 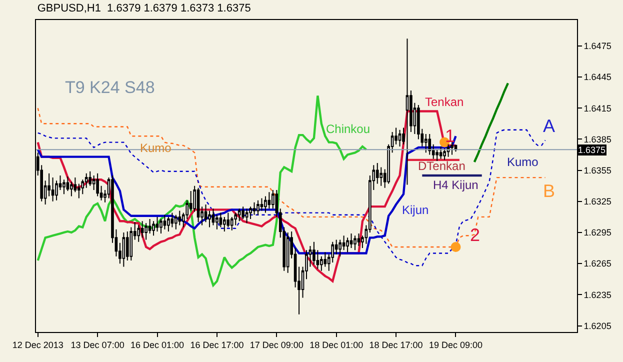 What do you see at coordinates (523, 162) in the screenshot?
I see `annotation: Kumo` at bounding box center [523, 162].